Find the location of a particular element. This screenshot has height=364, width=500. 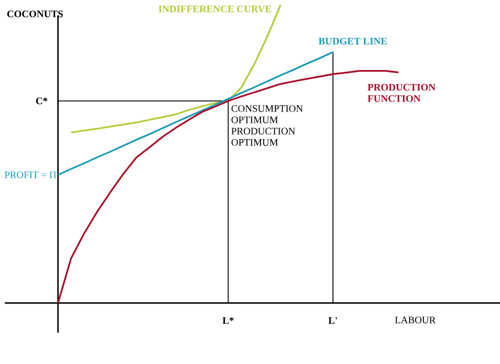

series-label: PRODUCTION FUNCTION is located at coordinates (402, 93).